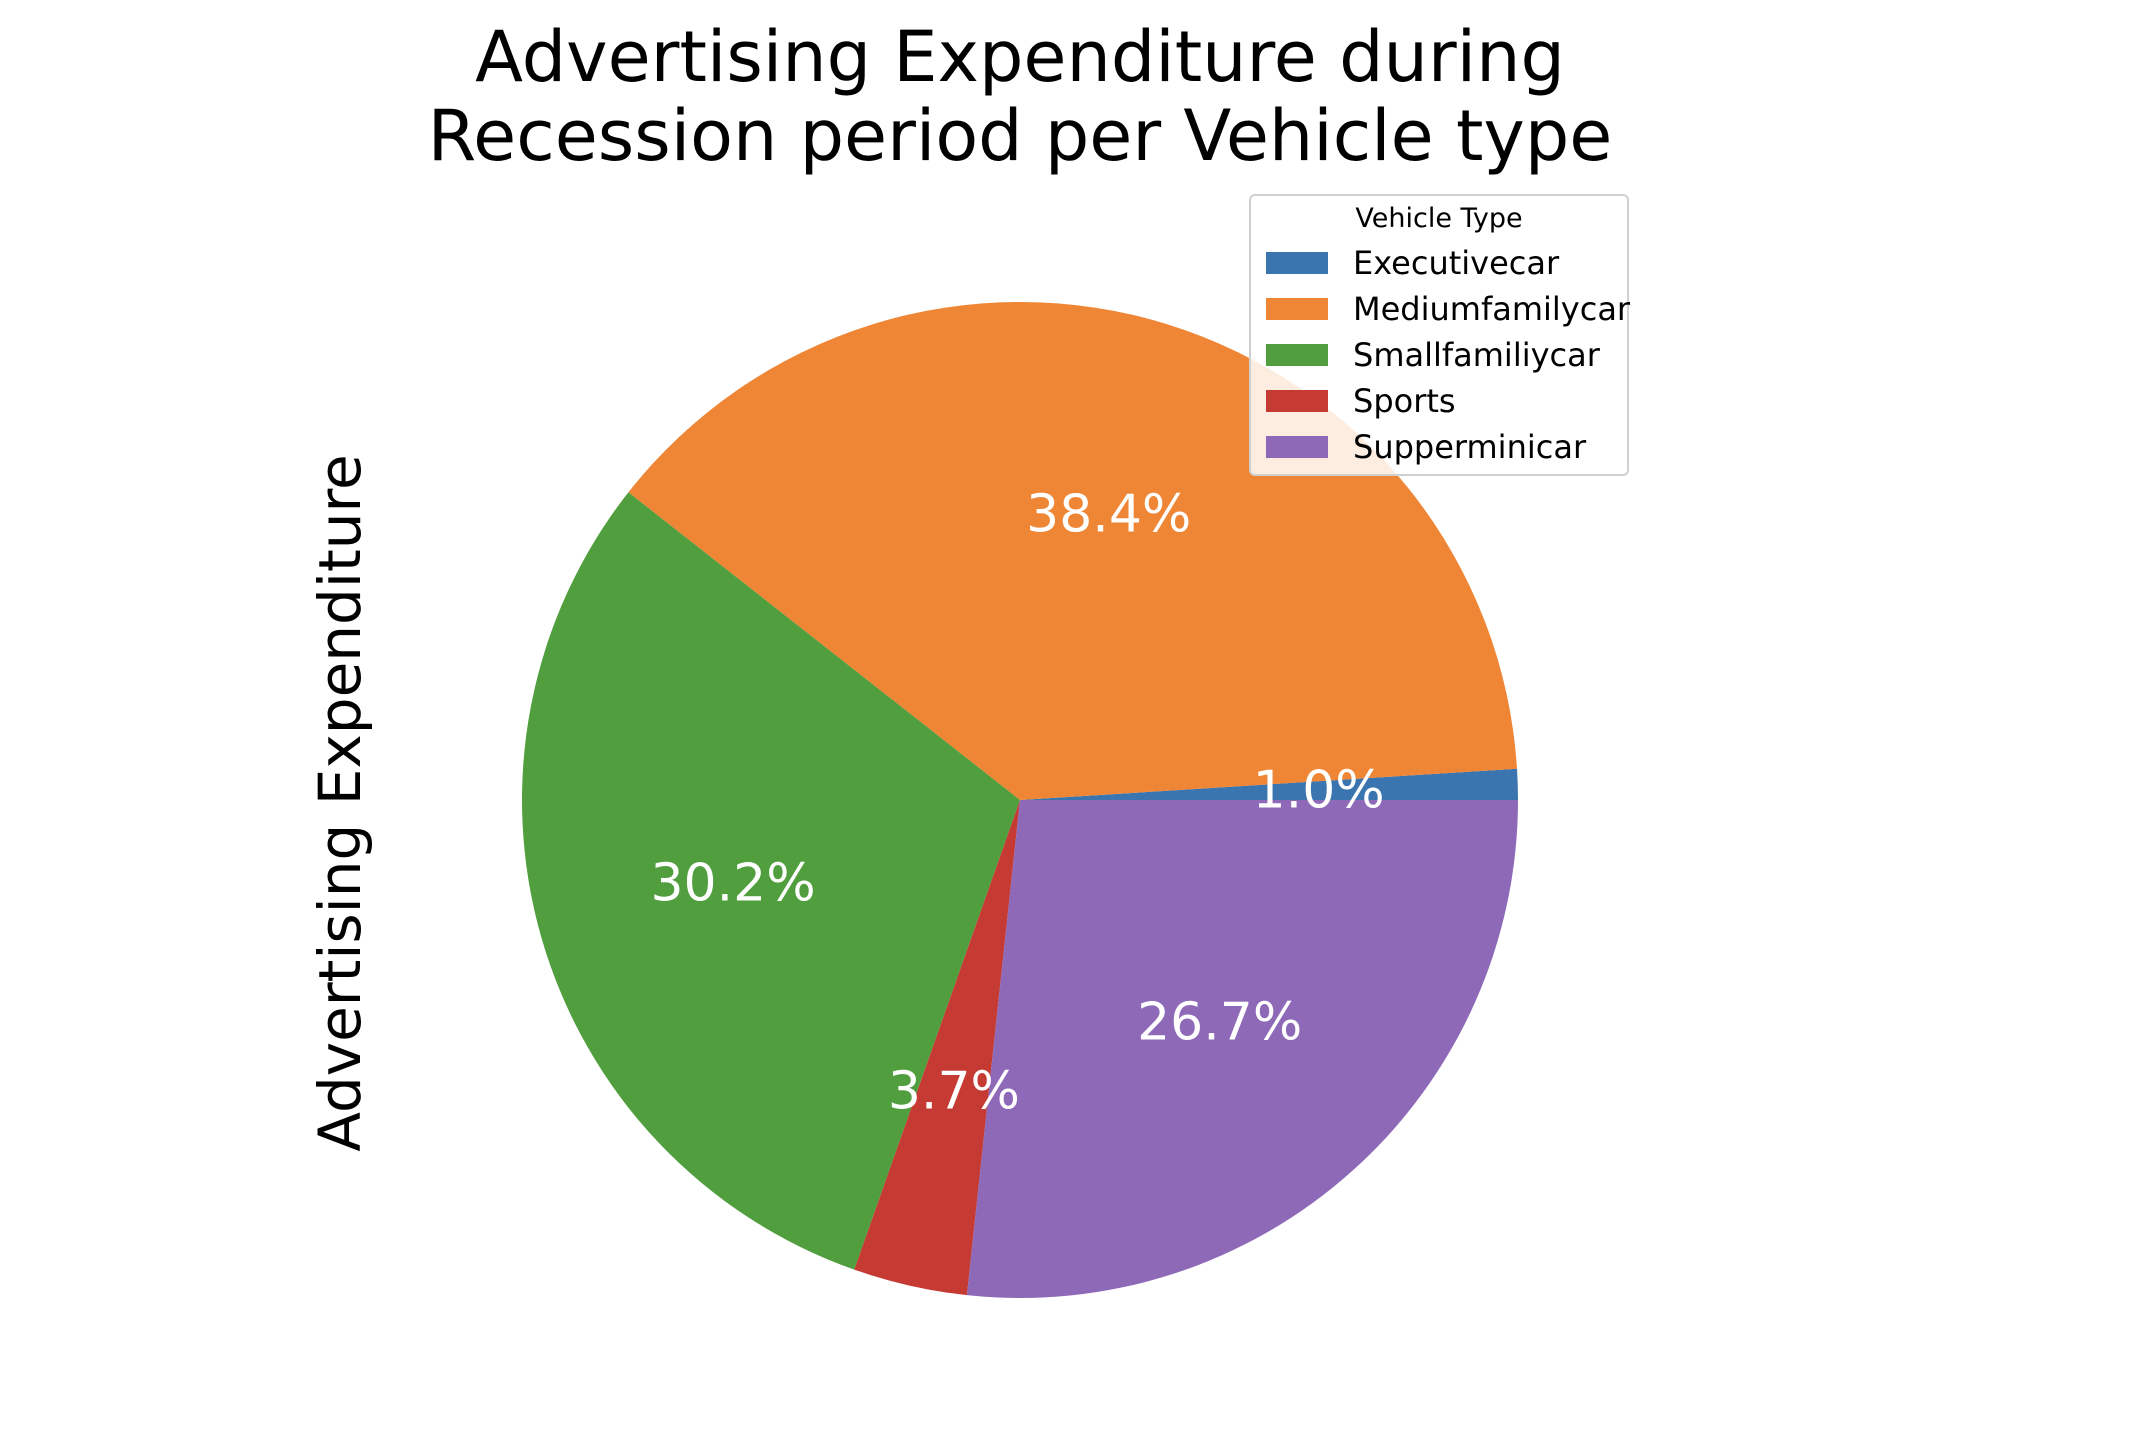 The image size is (2138, 1452). What do you see at coordinates (1219, 1022) in the screenshot?
I see `pie-label-supperminicar: 26.7%` at bounding box center [1219, 1022].